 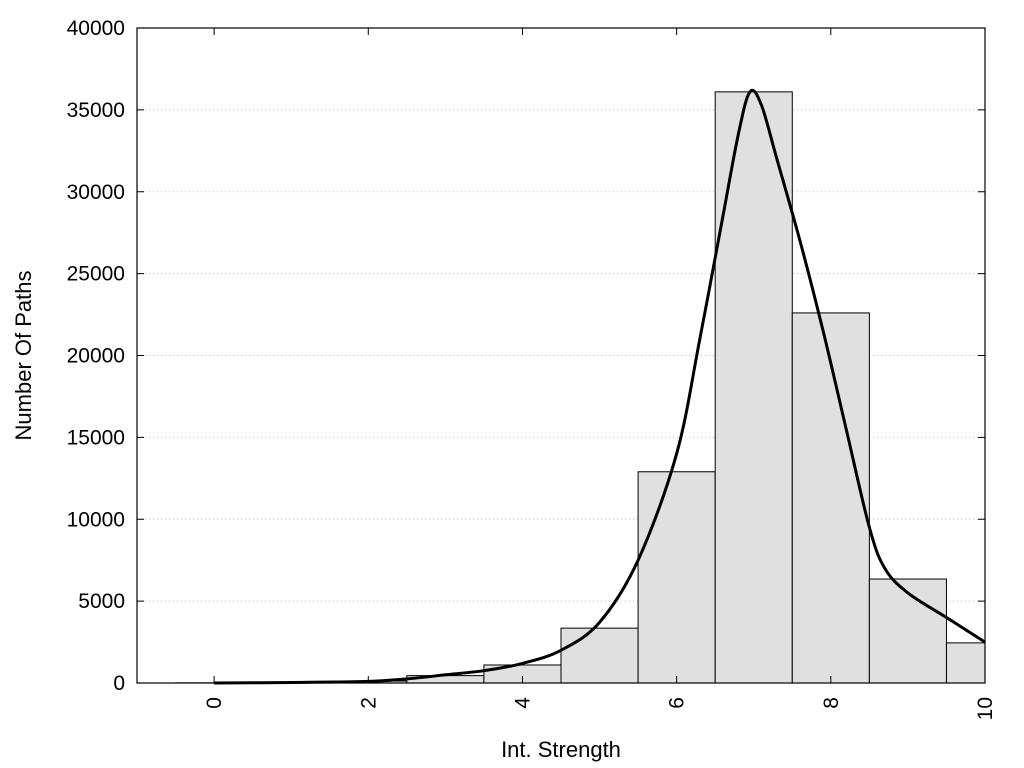 What do you see at coordinates (368, 703) in the screenshot?
I see `x-tick-label: 2` at bounding box center [368, 703].